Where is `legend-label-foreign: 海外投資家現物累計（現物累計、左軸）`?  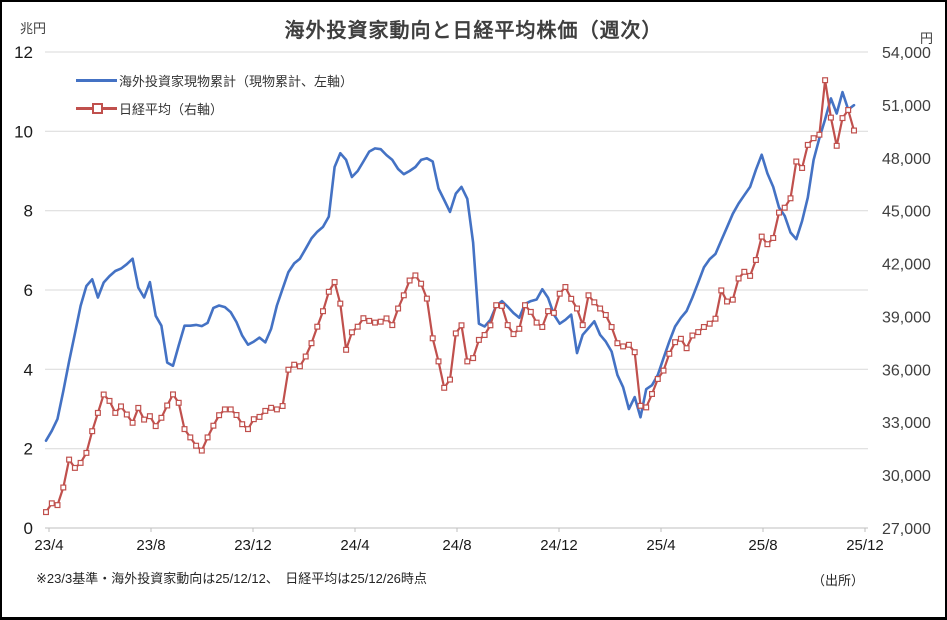 legend-label-foreign: 海外投資家現物累計（現物累計、左軸） is located at coordinates (236, 81).